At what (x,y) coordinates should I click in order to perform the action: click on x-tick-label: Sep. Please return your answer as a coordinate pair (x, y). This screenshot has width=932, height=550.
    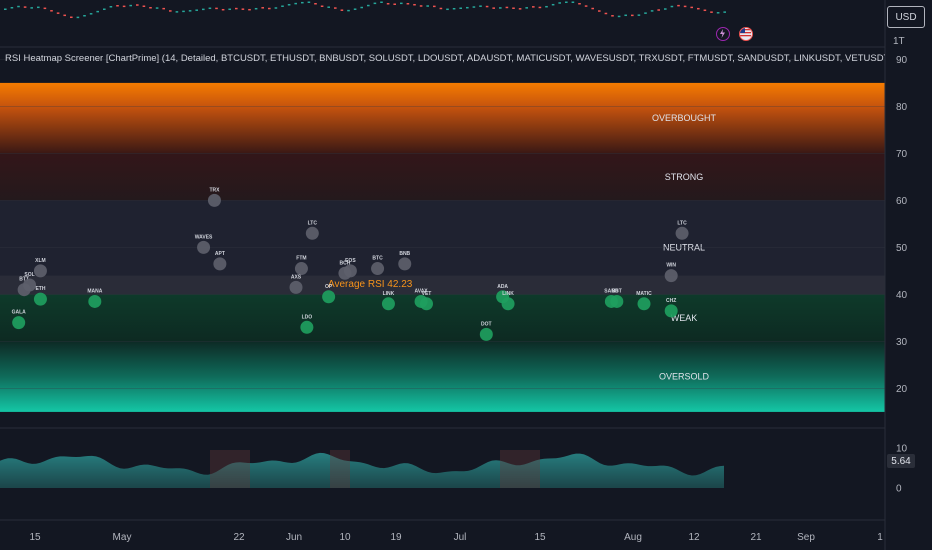
    Looking at the image, I should click on (806, 537).